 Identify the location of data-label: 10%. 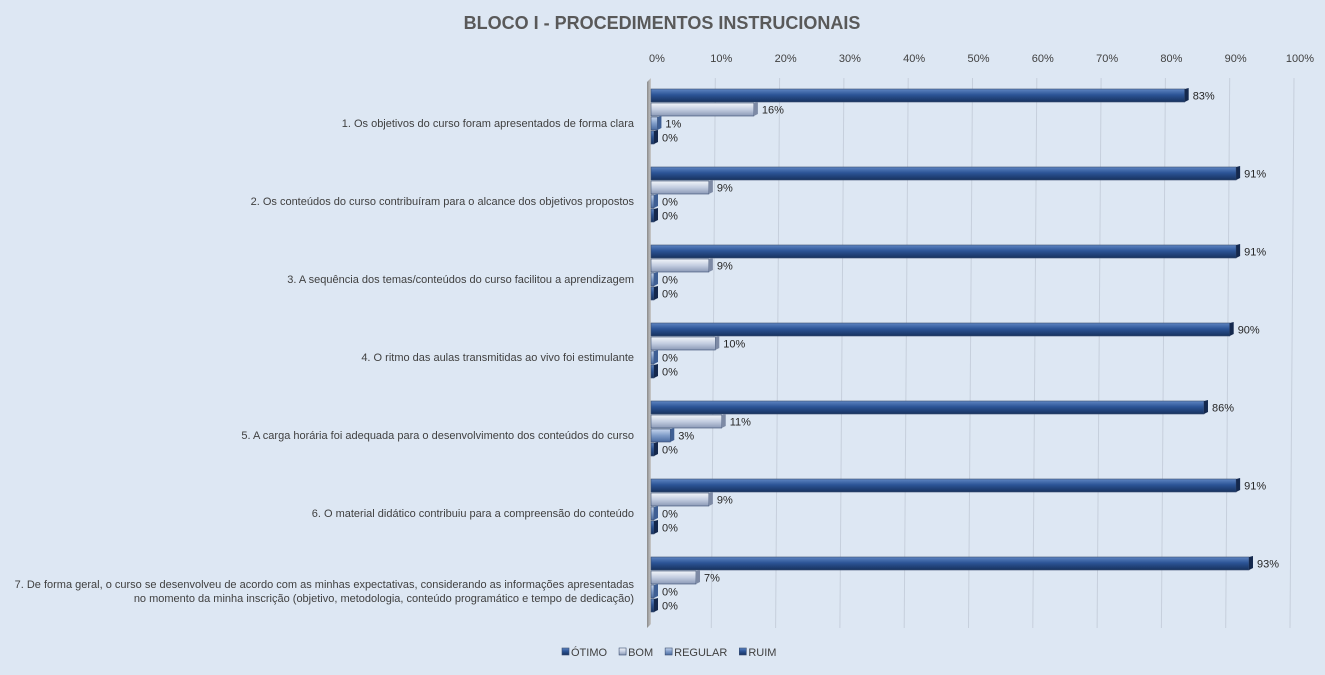
(734, 345).